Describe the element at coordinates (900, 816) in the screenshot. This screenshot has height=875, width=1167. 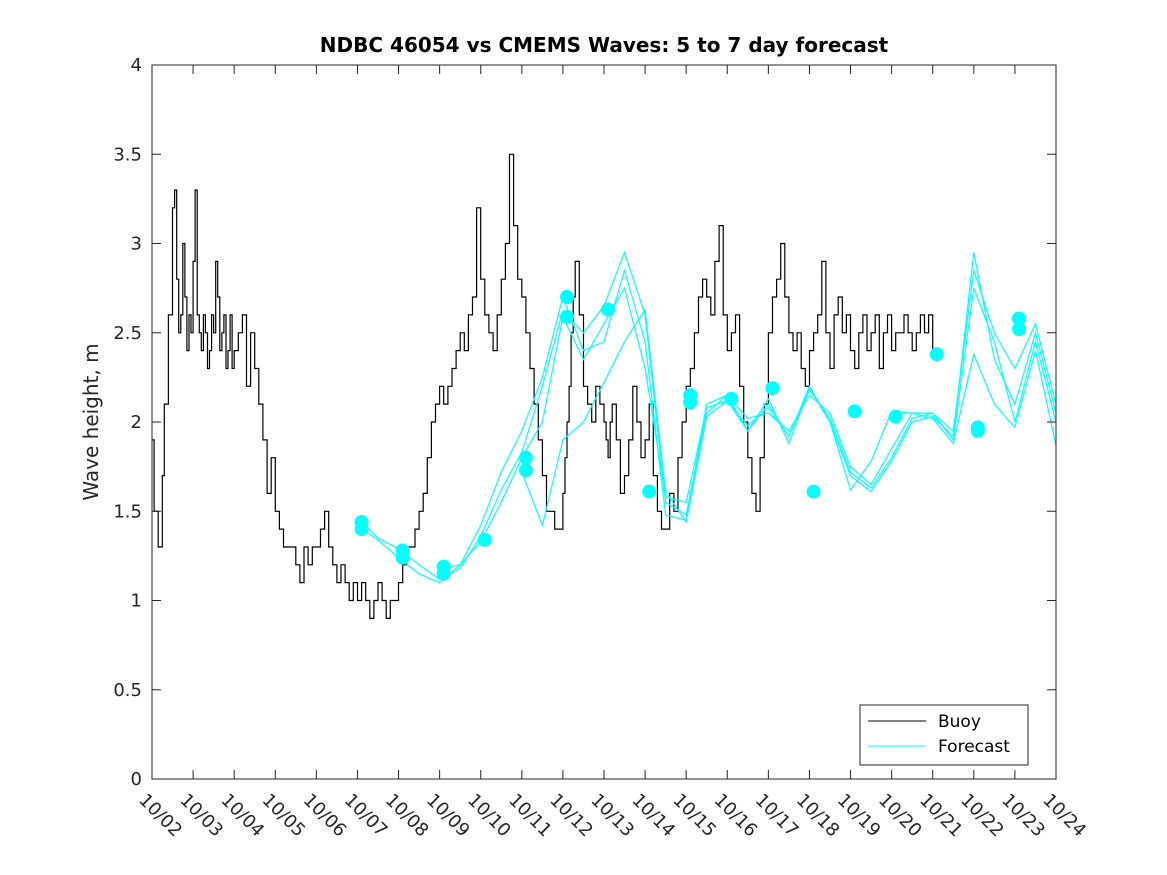
I see `x-tick-label: 10/20` at that location.